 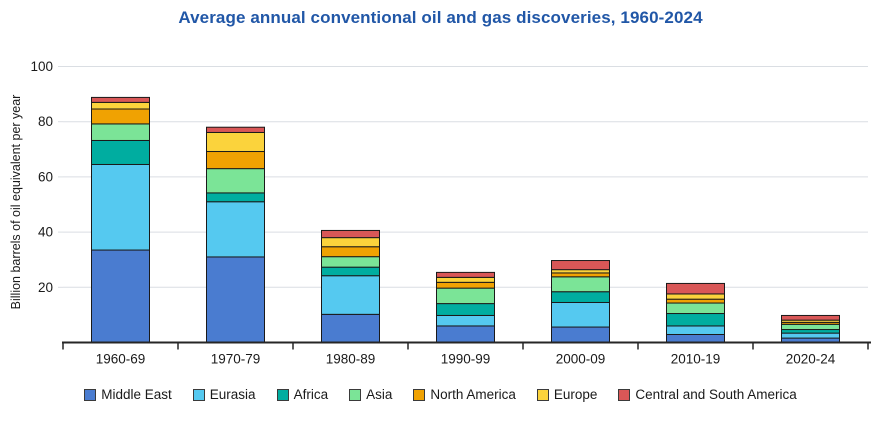 I want to click on y-tick-label: 20, so click(x=45, y=287).